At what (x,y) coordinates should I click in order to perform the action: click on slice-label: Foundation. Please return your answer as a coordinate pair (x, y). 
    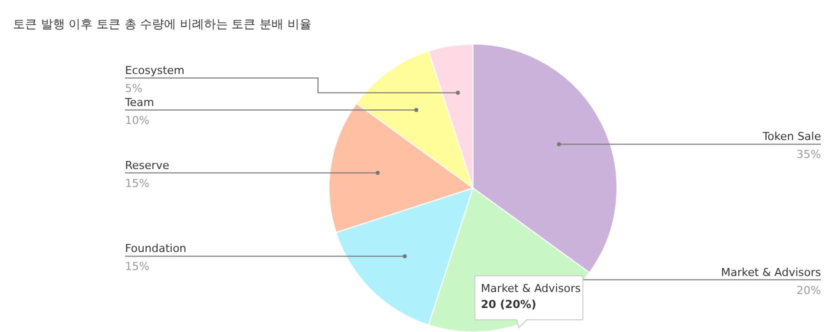
    Looking at the image, I should click on (155, 249).